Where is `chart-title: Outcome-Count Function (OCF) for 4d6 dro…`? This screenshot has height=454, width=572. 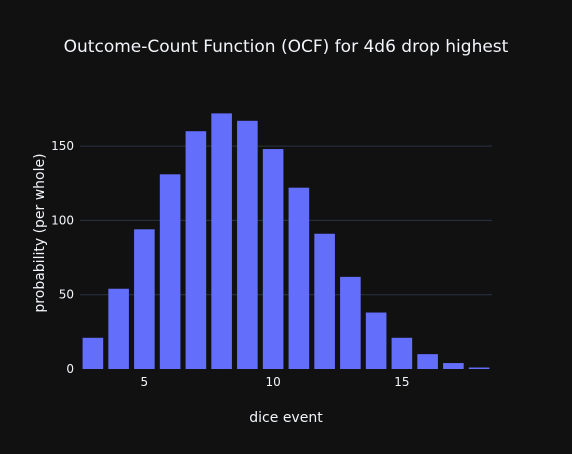
chart-title: Outcome-Count Function (OCF) for 4d6 dro… is located at coordinates (286, 47).